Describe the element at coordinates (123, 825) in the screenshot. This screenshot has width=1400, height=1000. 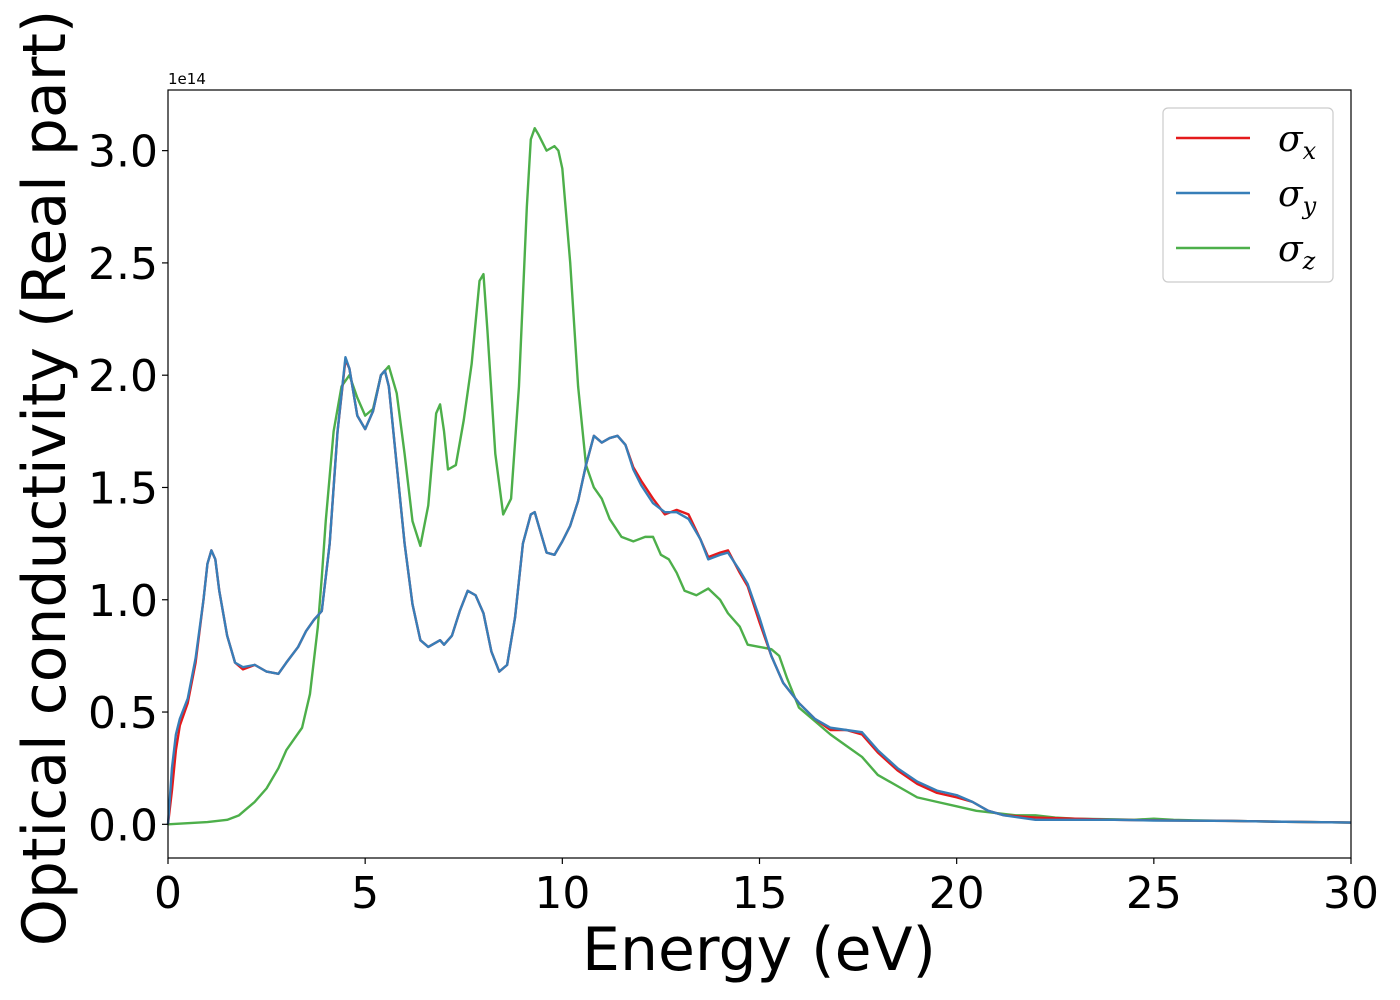
I see `y-tick-label: 0.0` at that location.